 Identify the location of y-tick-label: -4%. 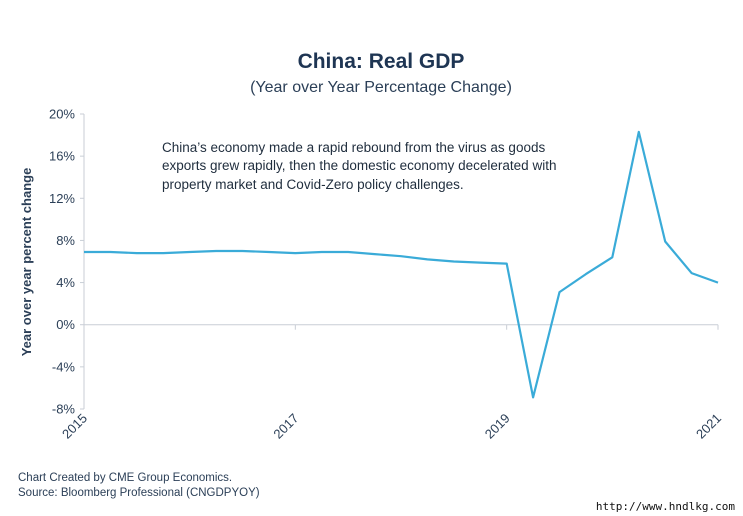
(64, 366).